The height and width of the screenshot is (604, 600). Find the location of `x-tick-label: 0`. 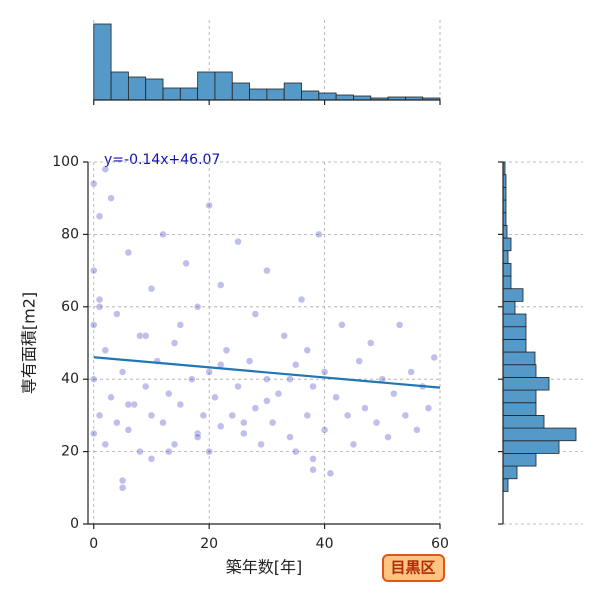

x-tick-label: 0 is located at coordinates (93, 544).